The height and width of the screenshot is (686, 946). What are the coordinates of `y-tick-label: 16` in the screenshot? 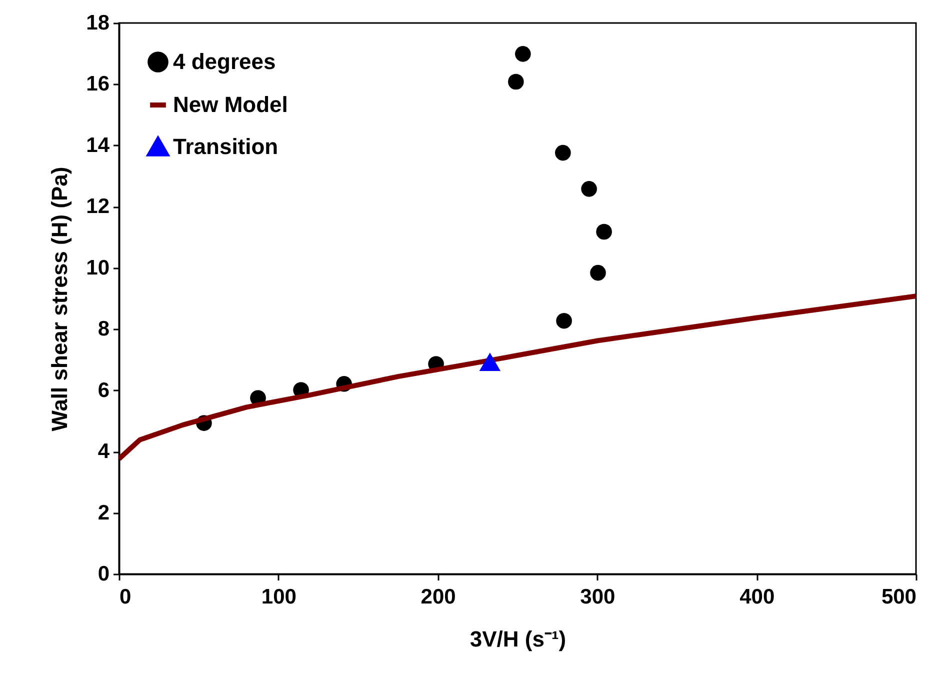 It's located at (98, 84).